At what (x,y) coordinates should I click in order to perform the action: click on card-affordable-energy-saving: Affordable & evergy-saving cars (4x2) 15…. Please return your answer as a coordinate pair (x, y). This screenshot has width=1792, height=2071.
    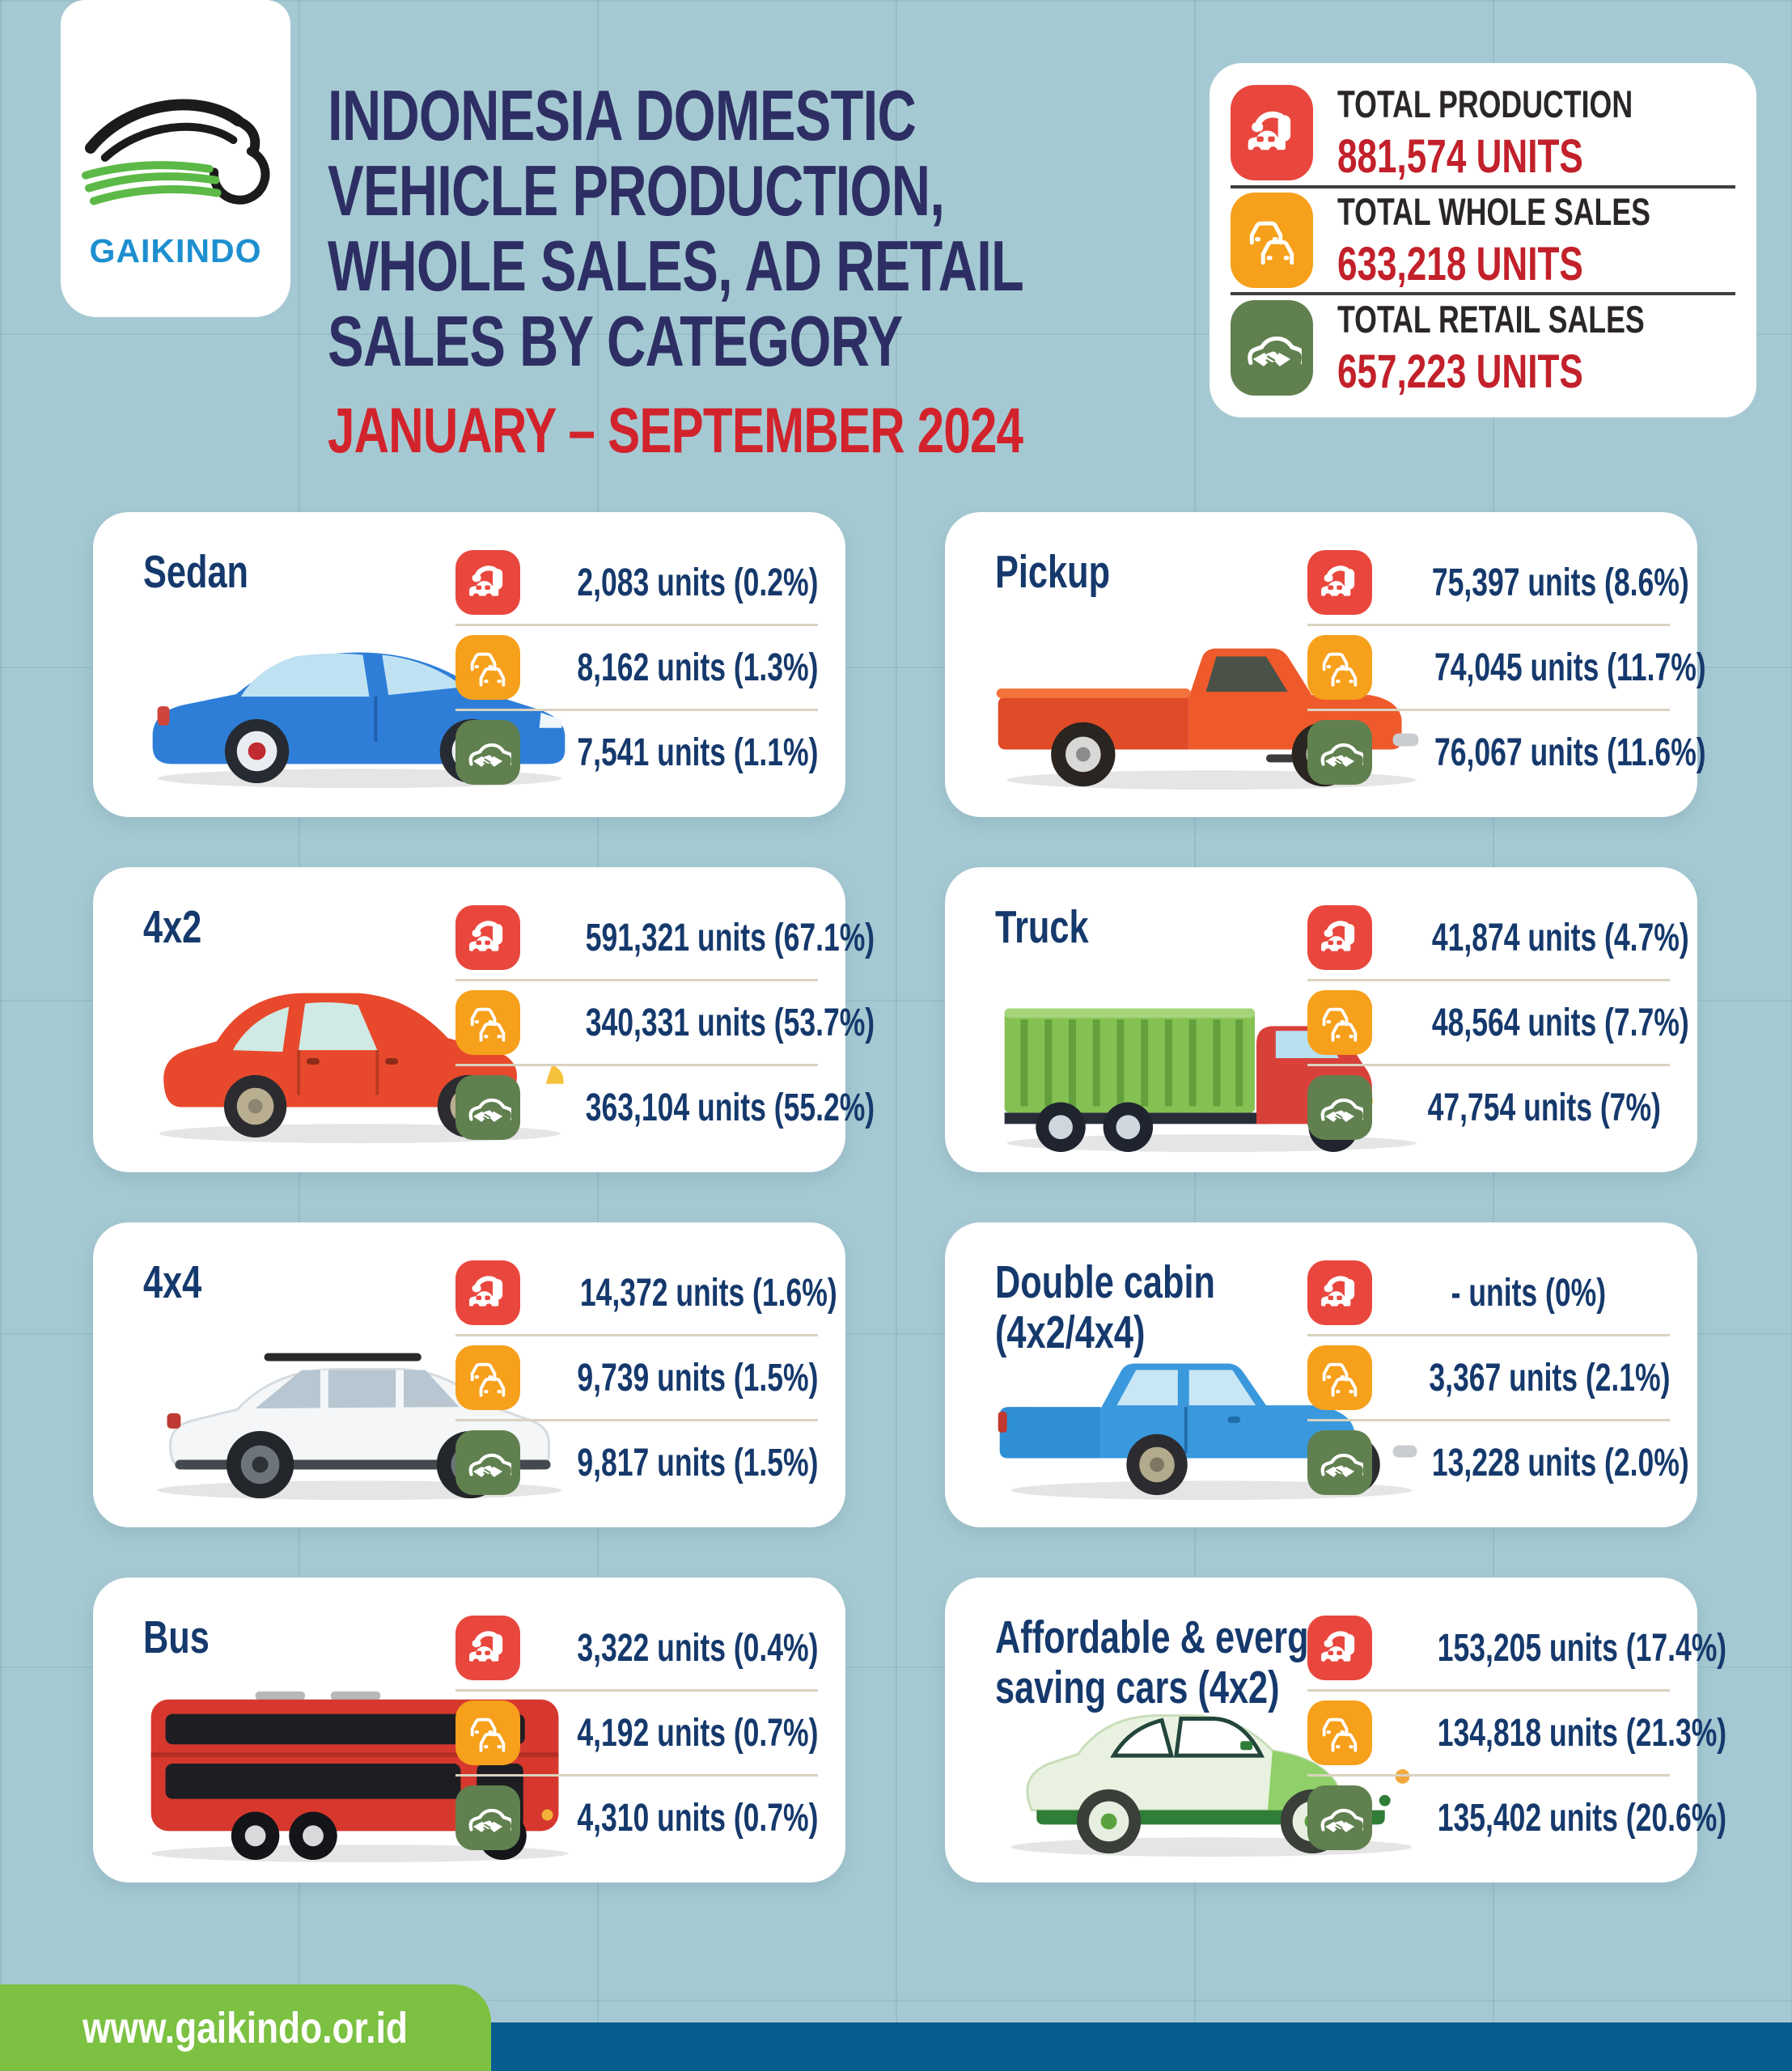
    Looking at the image, I should click on (1335, 1730).